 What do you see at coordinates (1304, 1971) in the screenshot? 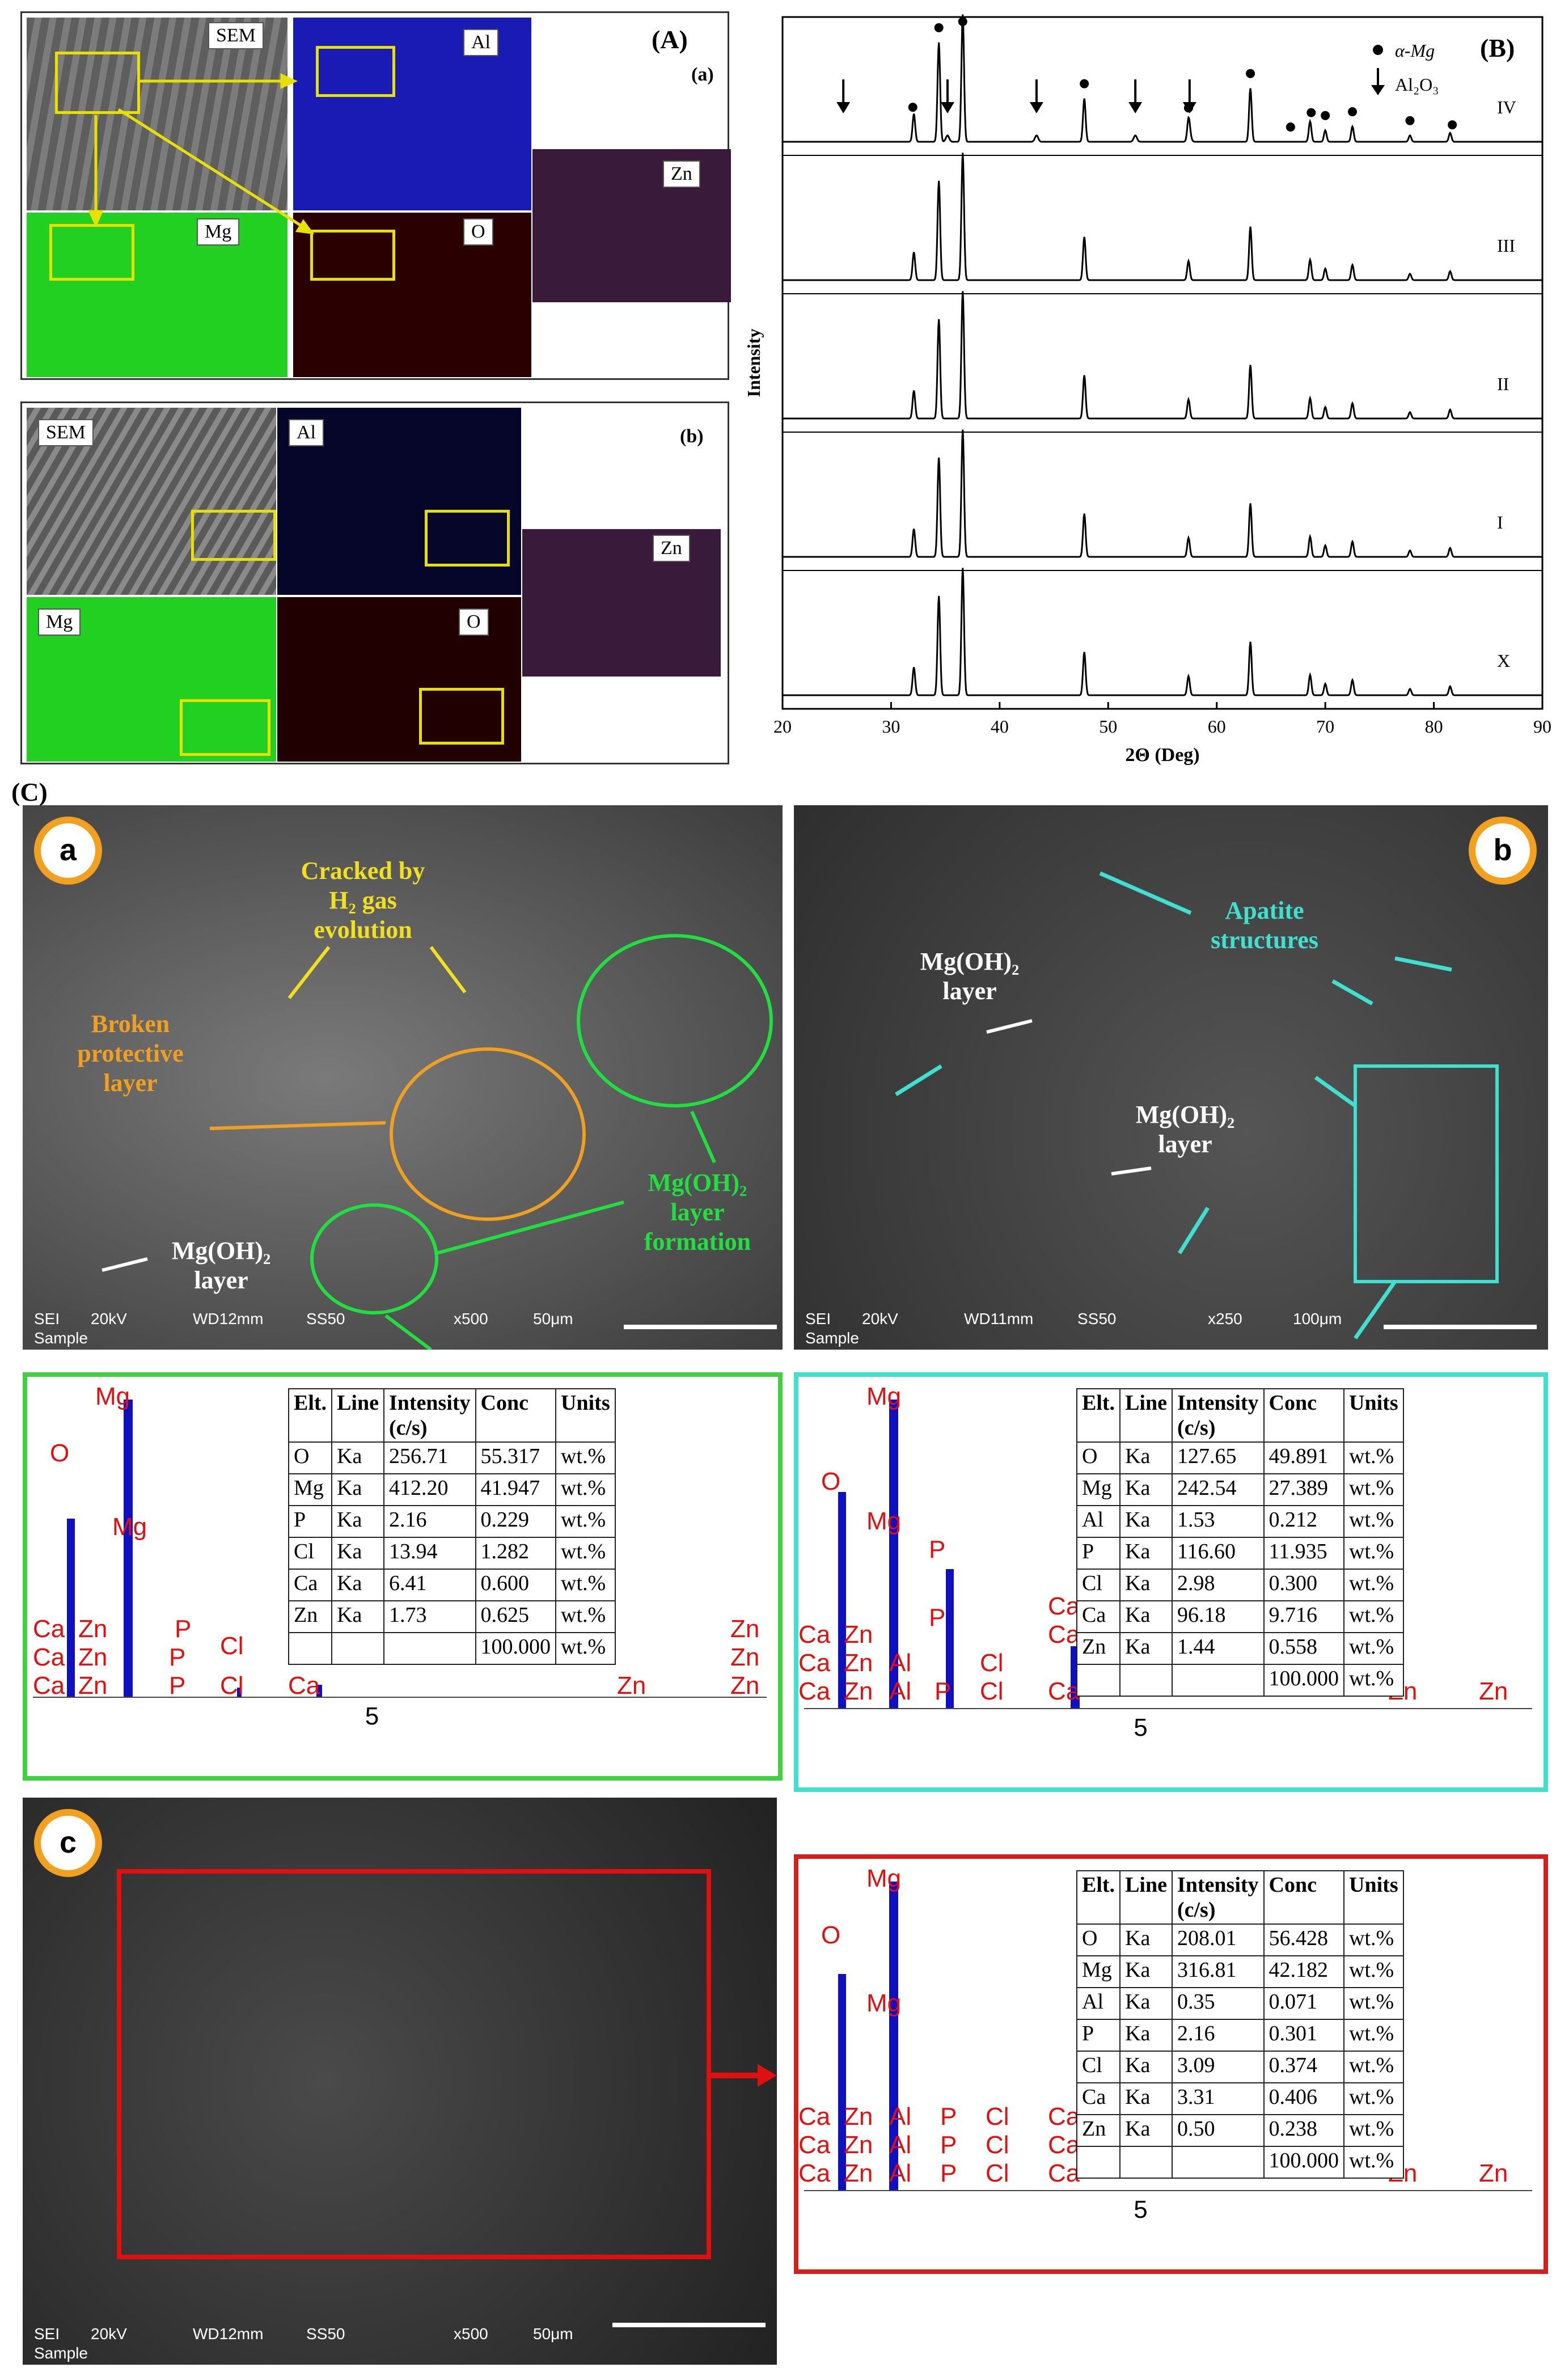
I see `eds-table-cell: 42.182` at bounding box center [1304, 1971].